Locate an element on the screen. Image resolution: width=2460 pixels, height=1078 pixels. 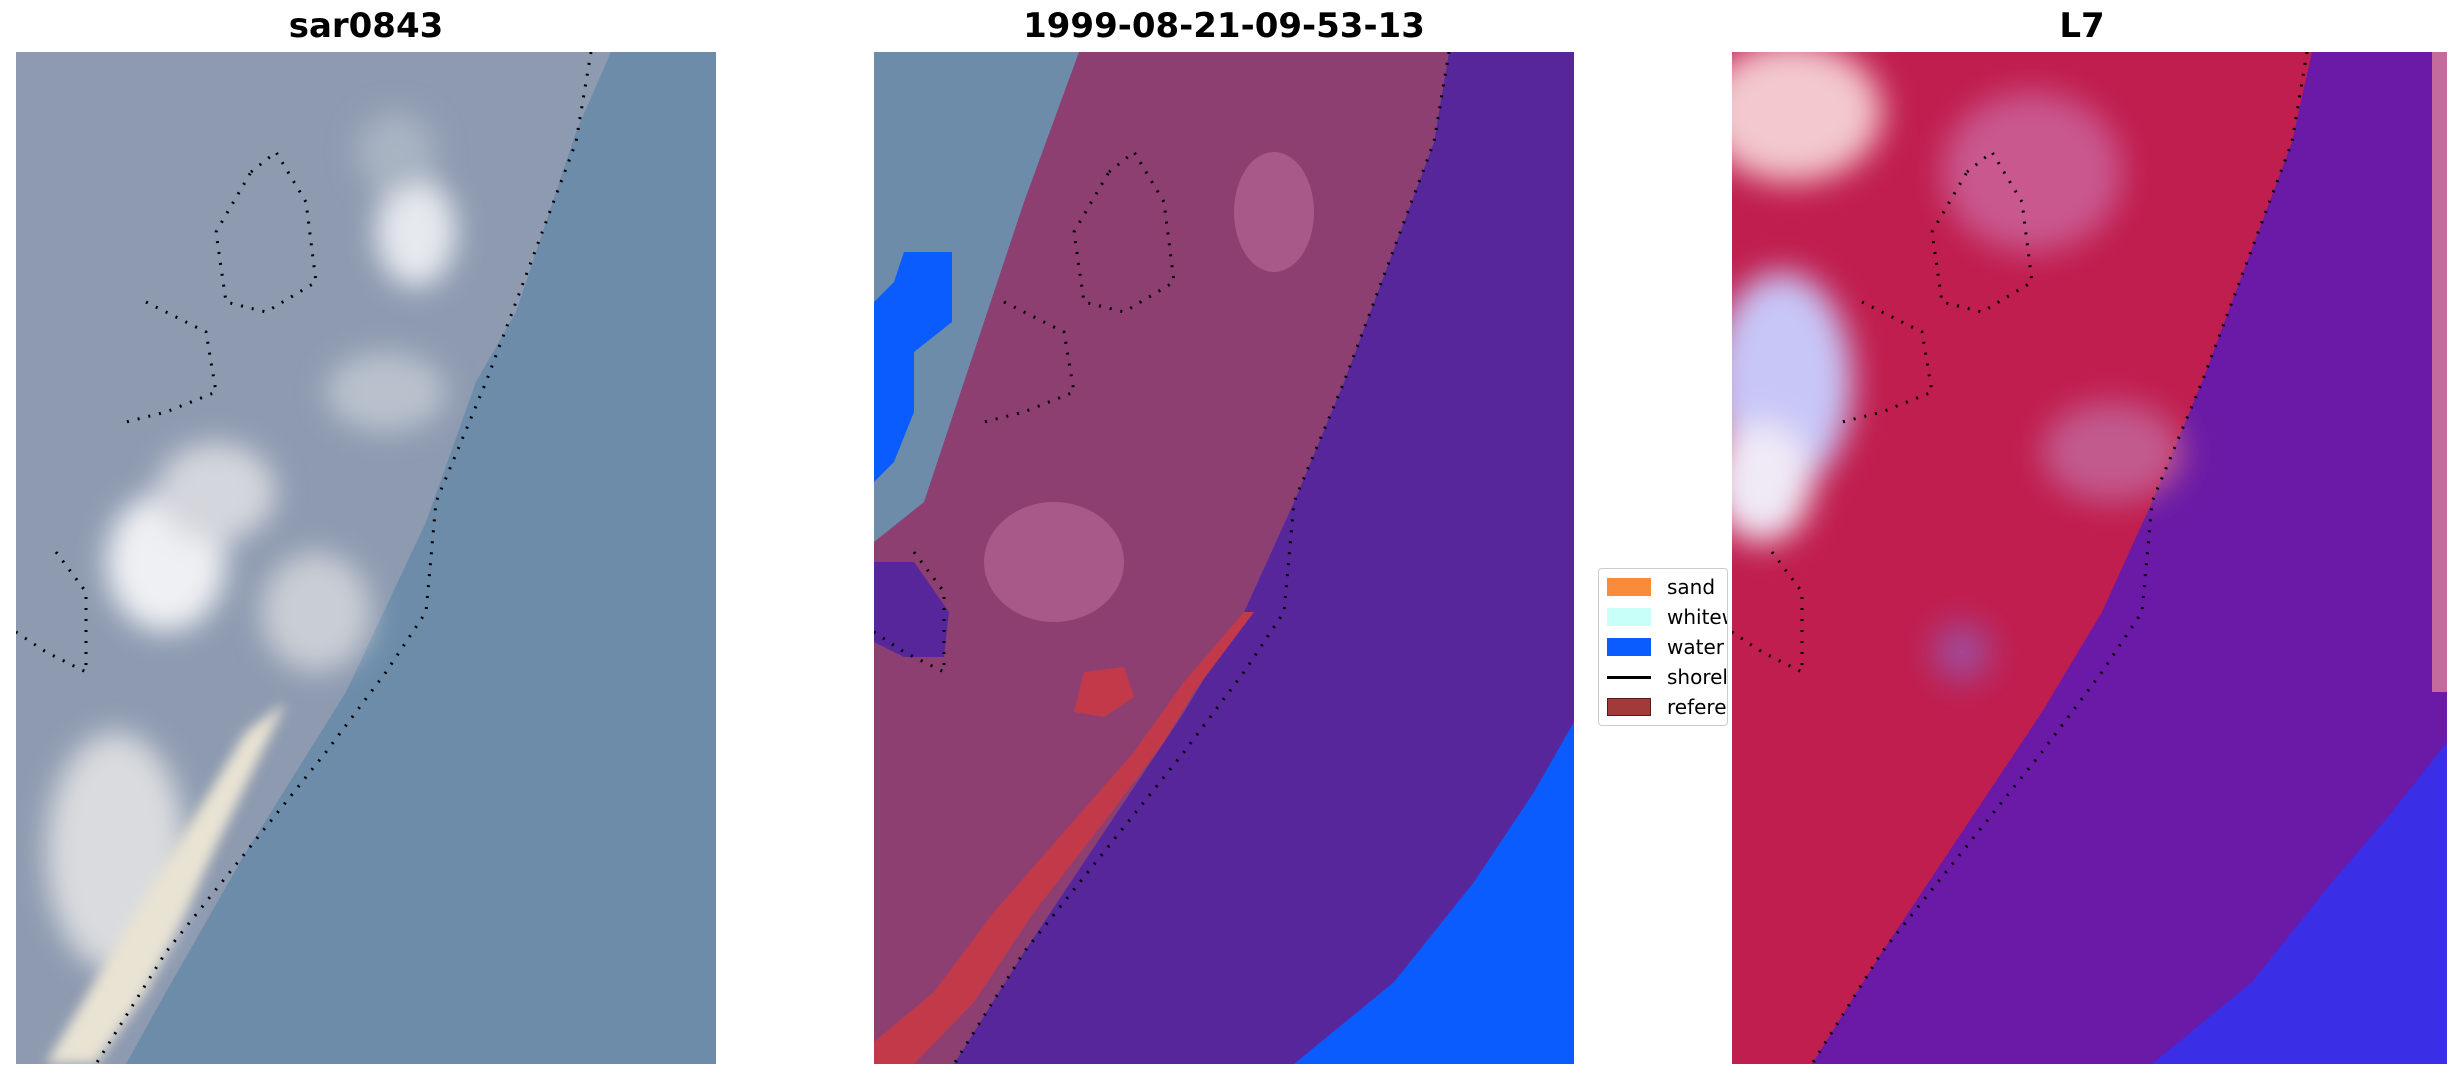
cloud-foam-patches is located at coordinates (251, 542).